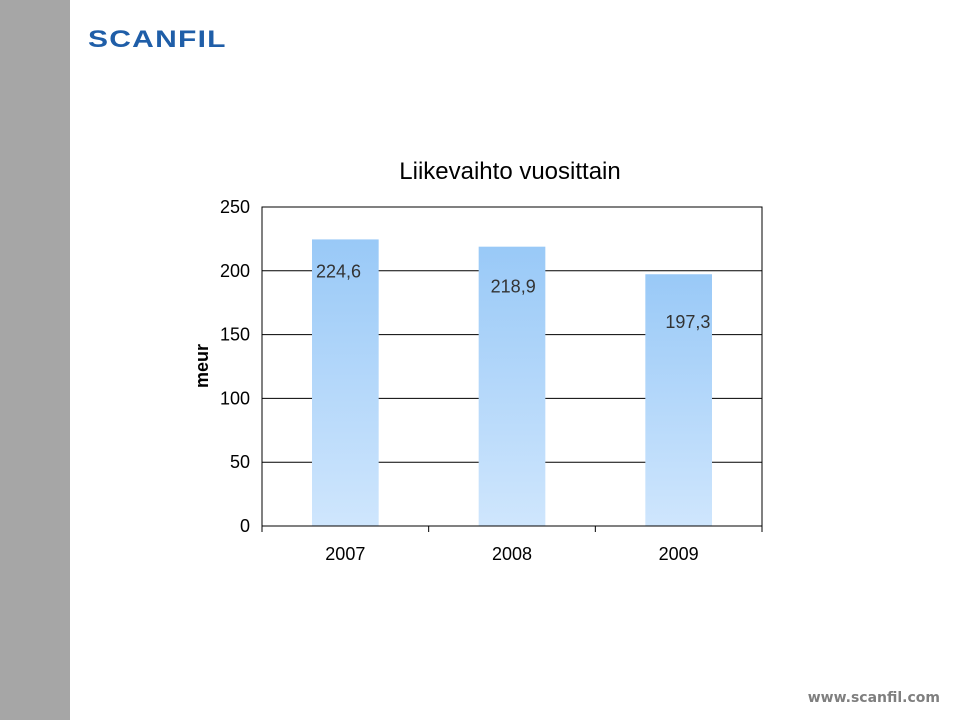 The width and height of the screenshot is (960, 720). I want to click on left-decorative-band, so click(35, 360).